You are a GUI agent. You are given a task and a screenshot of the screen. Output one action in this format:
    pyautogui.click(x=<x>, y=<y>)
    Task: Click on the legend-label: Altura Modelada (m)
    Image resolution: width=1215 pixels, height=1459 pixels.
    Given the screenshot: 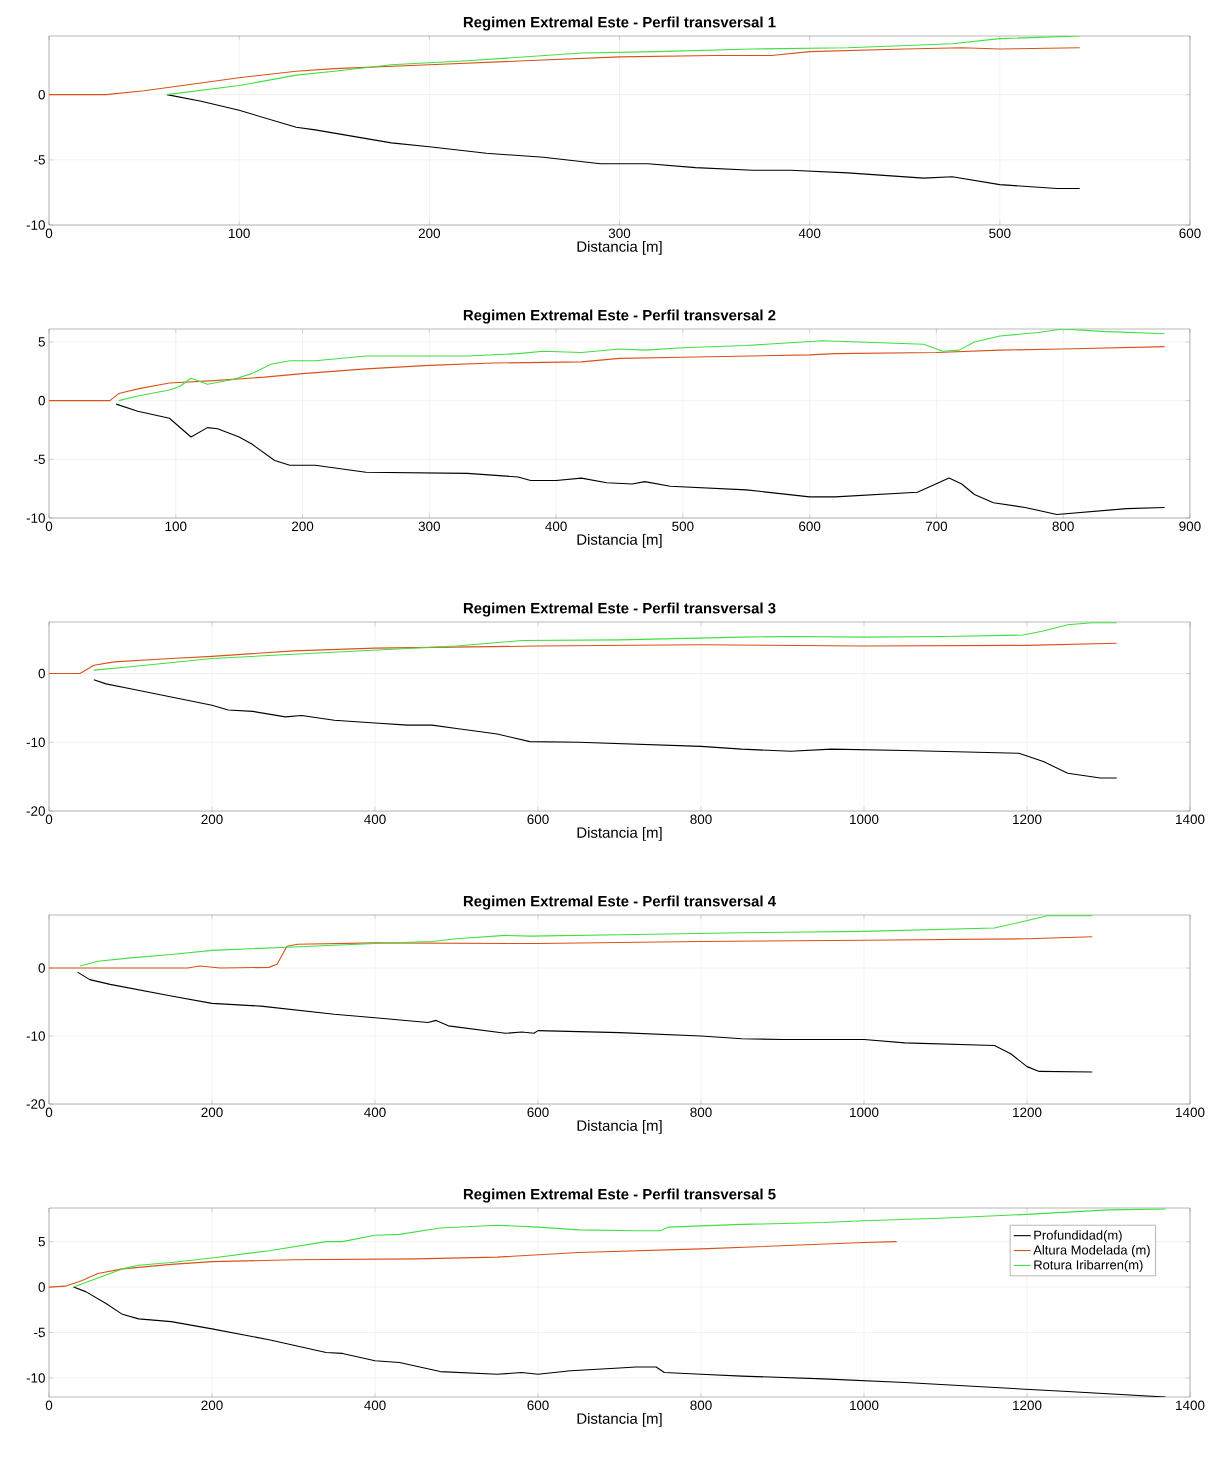 What is the action you would take?
    pyautogui.click(x=1091, y=1251)
    